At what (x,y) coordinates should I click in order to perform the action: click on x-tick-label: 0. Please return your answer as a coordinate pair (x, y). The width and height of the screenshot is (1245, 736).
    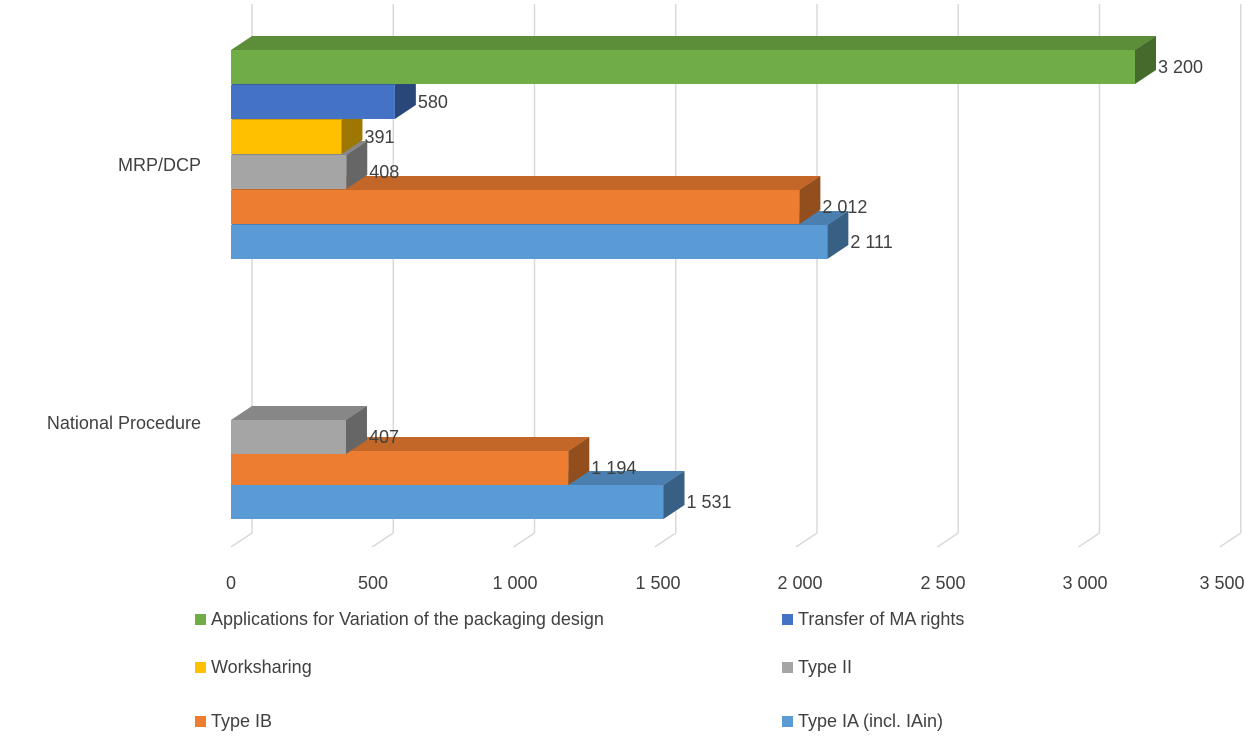
    Looking at the image, I should click on (231, 583).